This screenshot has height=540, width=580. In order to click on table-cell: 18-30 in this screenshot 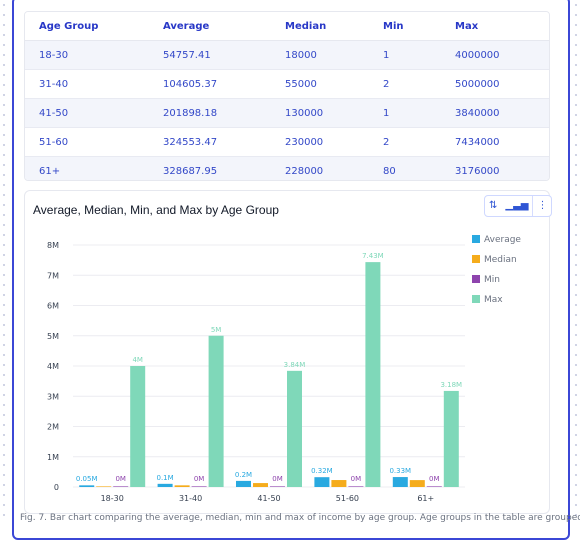, I will do `click(87, 55)`.